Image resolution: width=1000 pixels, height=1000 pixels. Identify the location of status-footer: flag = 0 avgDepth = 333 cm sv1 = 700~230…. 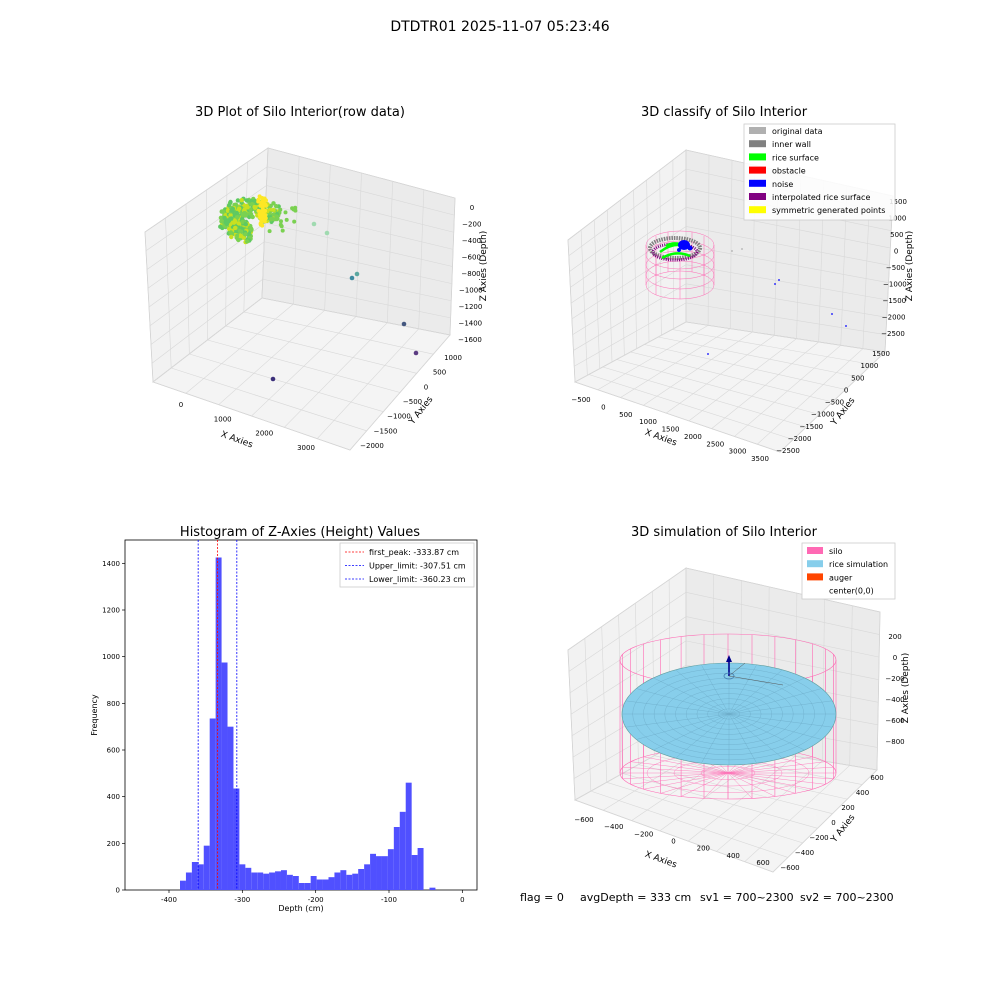
(707, 897).